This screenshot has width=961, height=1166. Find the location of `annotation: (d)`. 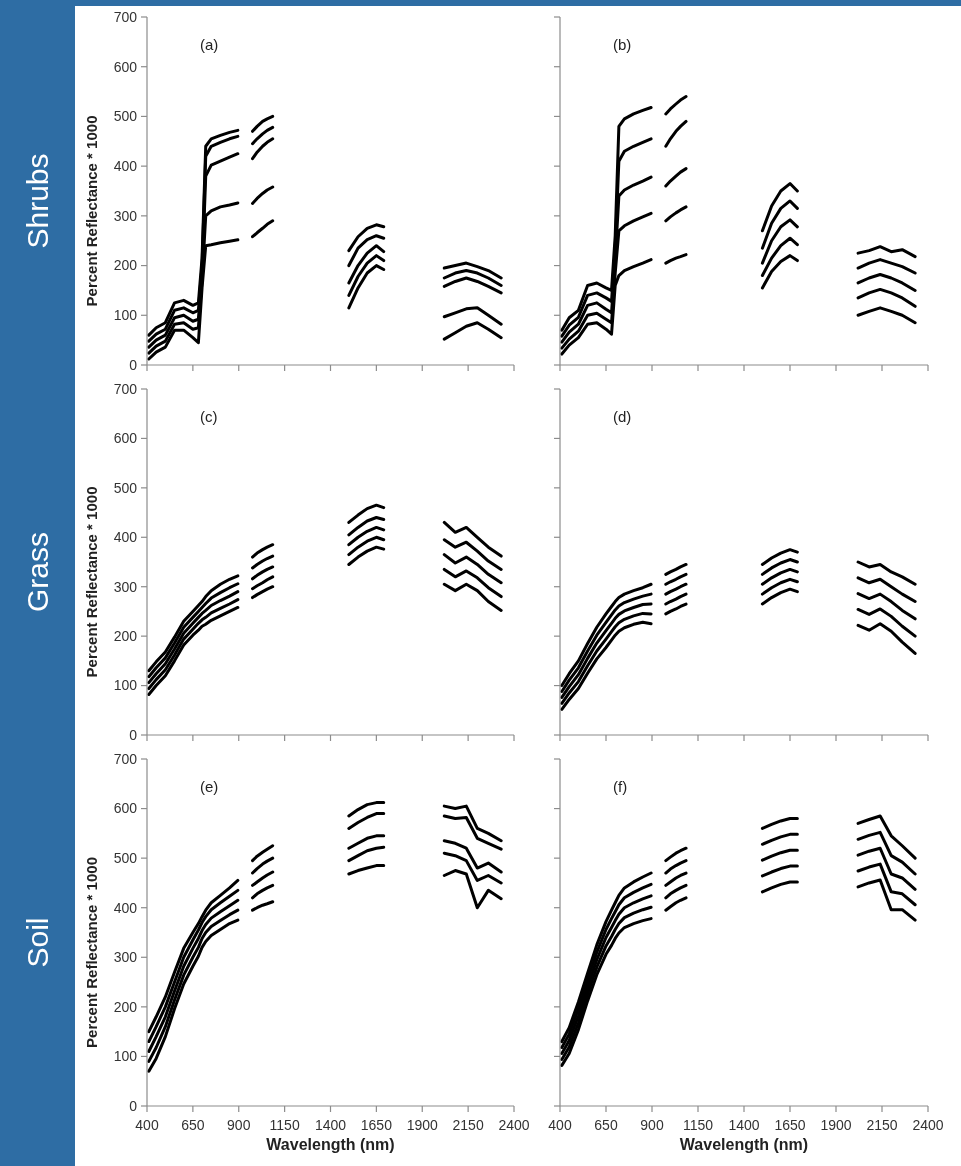

annotation: (d) is located at coordinates (622, 416).